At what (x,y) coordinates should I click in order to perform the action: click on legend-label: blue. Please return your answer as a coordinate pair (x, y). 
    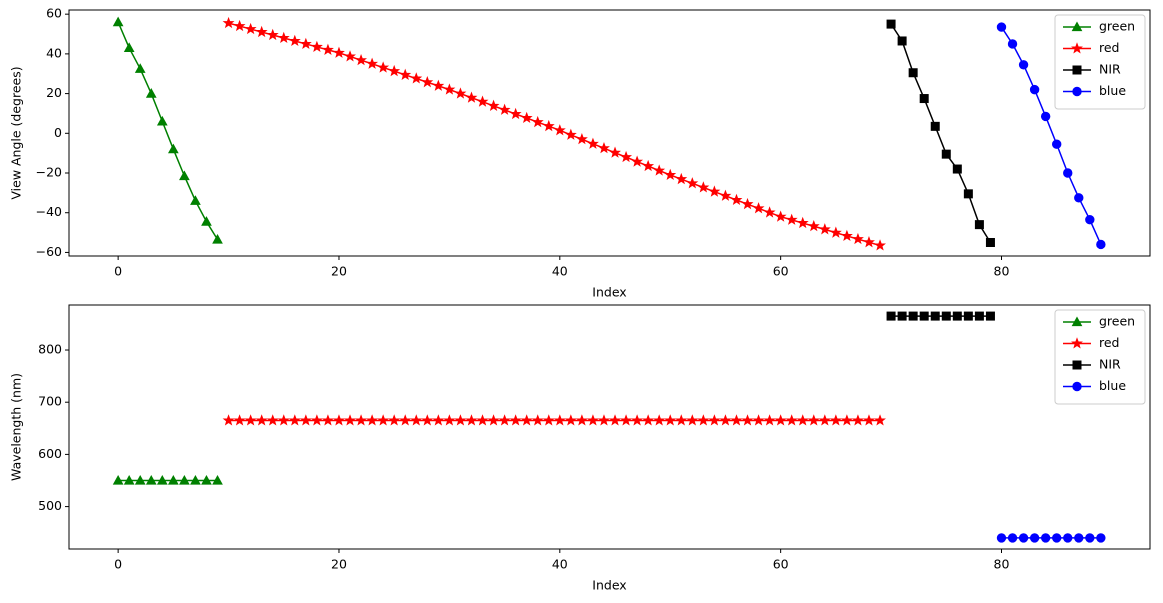
    Looking at the image, I should click on (1112, 385).